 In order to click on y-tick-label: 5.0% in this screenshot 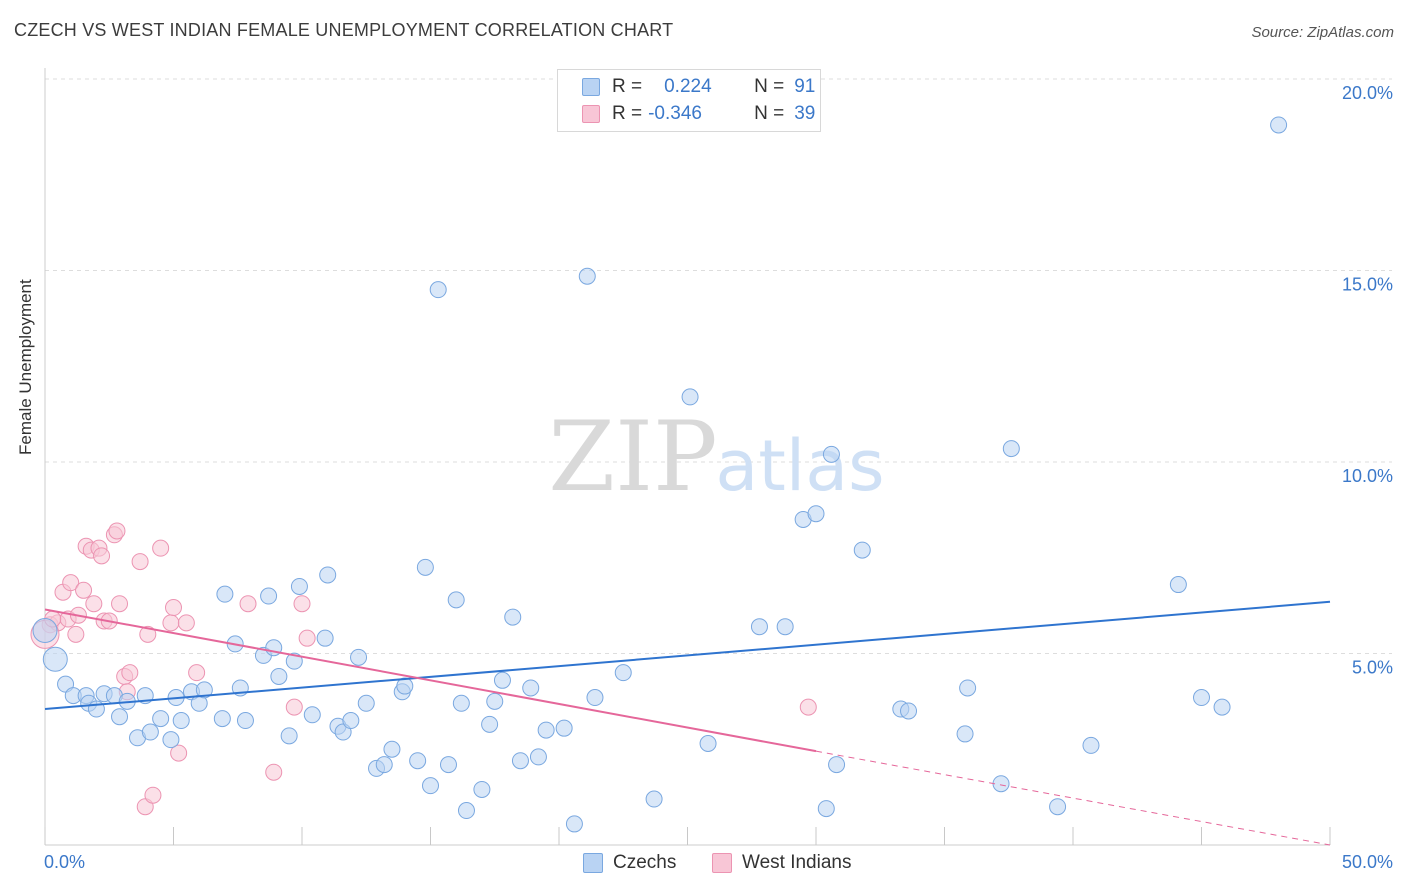, I will do `click(1372, 668)`.